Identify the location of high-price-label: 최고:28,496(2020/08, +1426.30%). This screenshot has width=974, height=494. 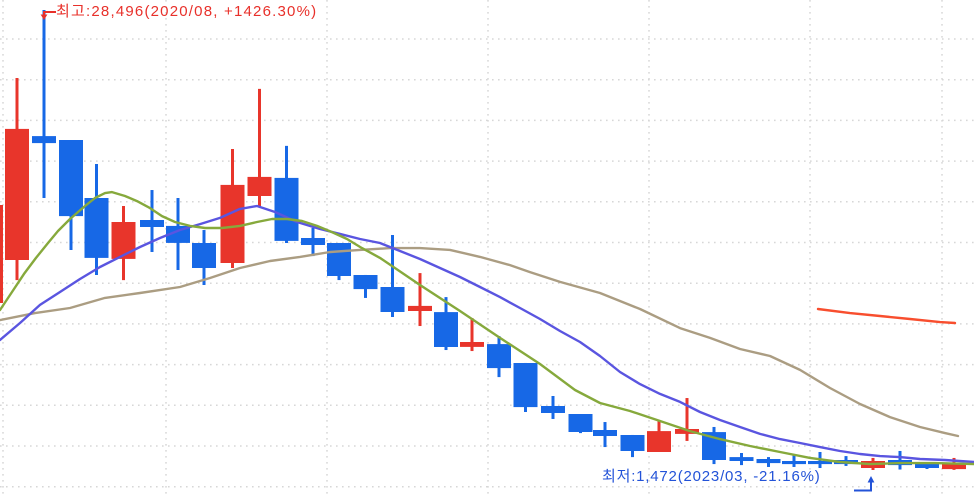
(187, 11).